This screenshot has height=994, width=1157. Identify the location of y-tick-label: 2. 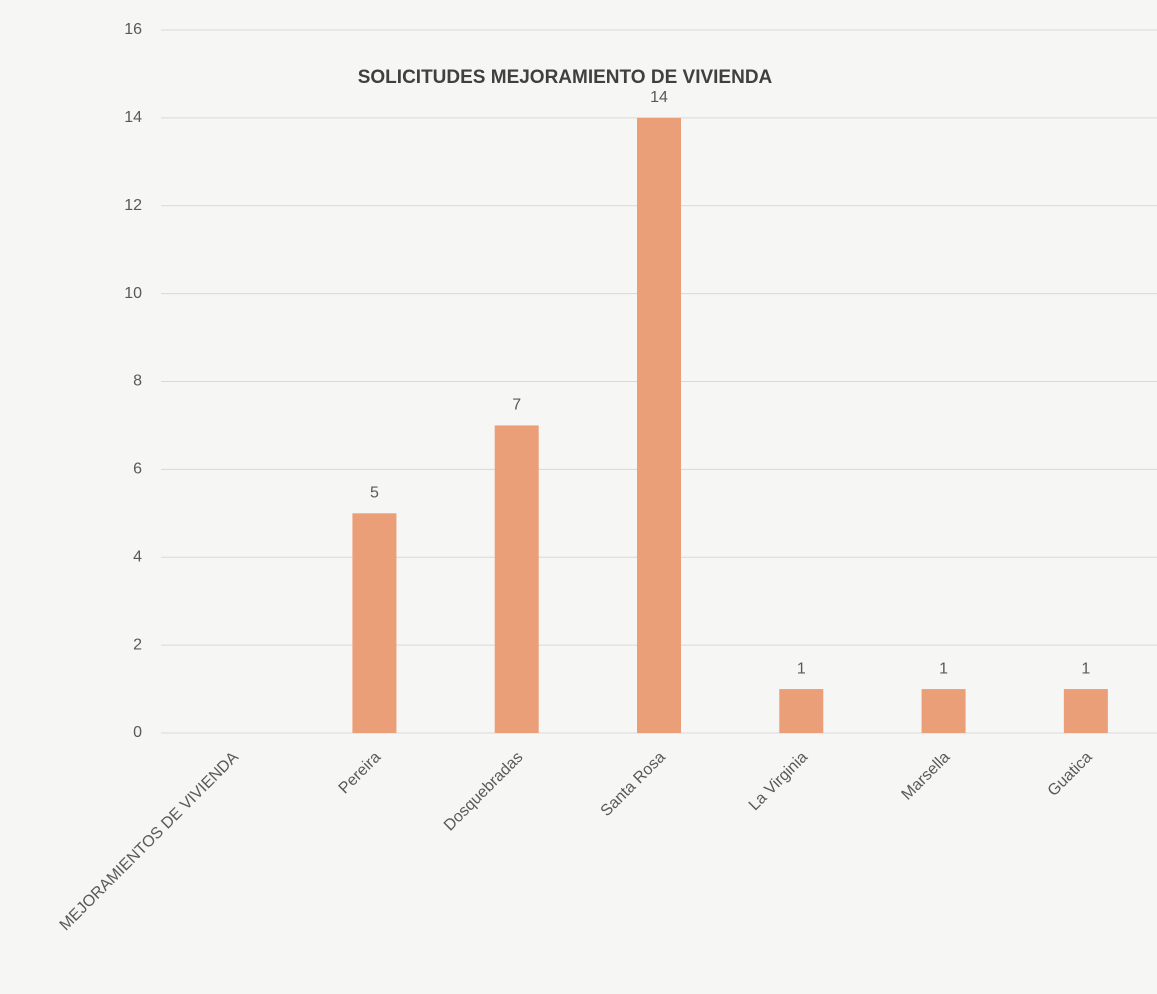
(137, 644).